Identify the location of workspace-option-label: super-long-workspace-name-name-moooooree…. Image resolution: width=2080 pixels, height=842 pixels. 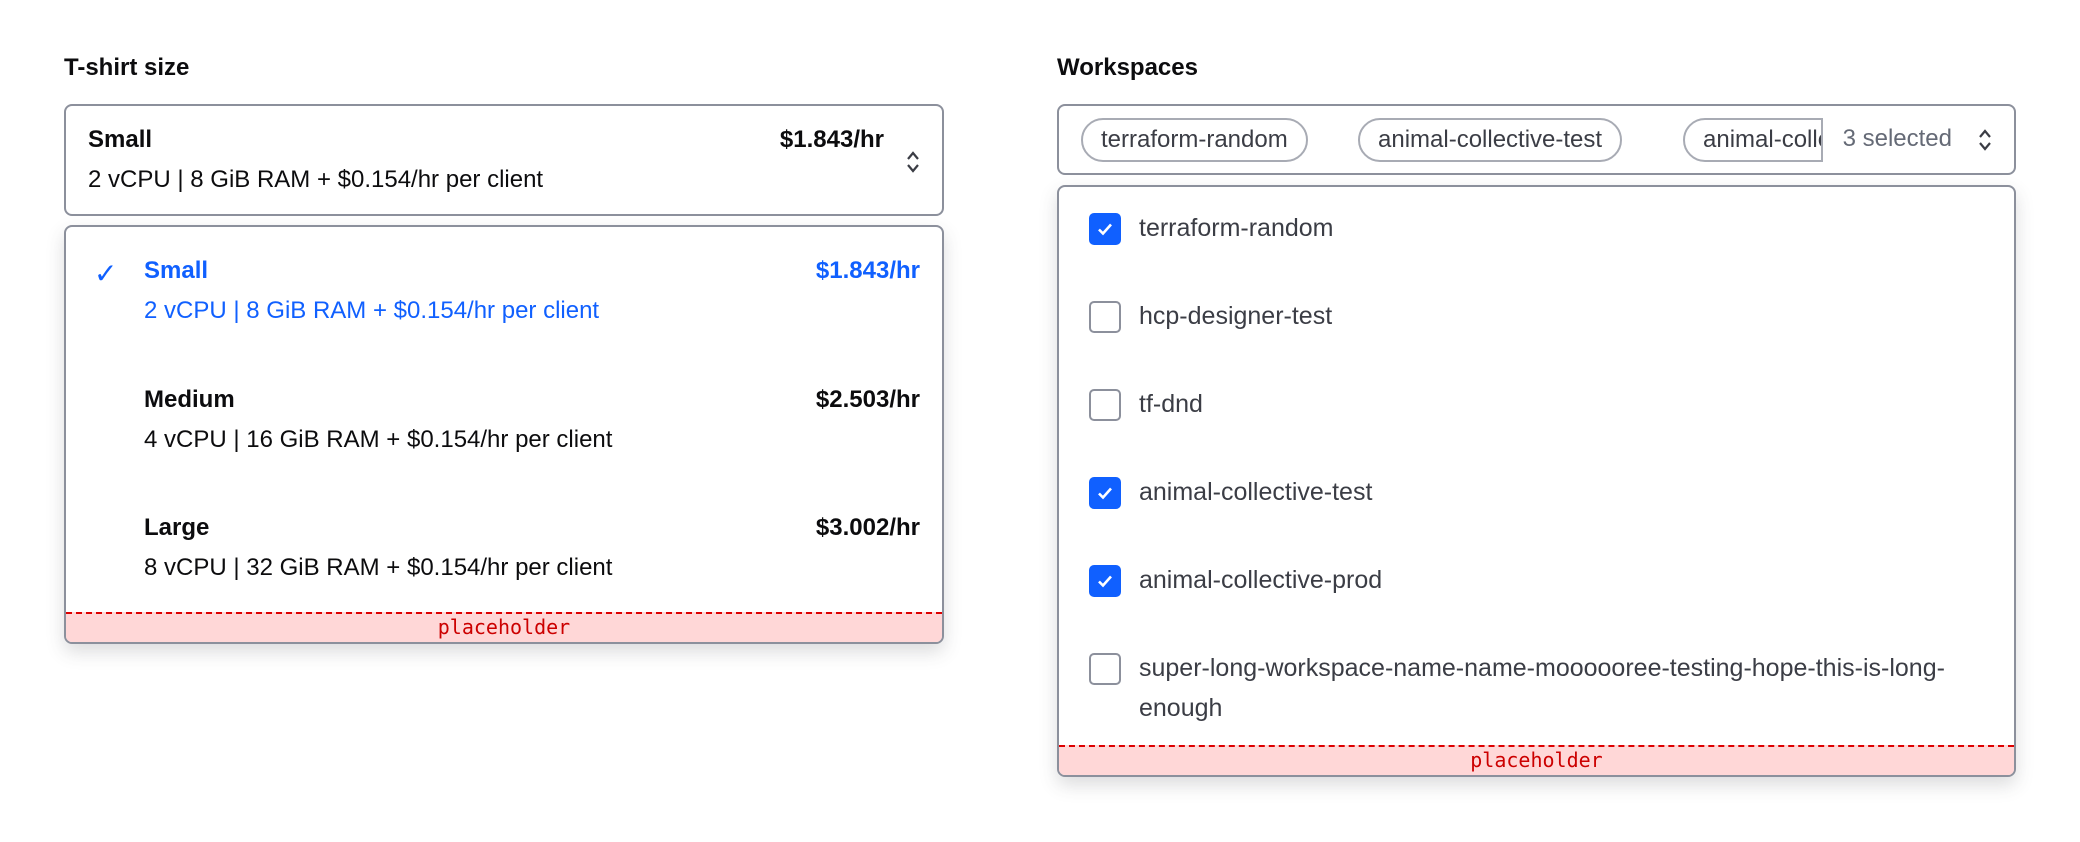
(1542, 688).